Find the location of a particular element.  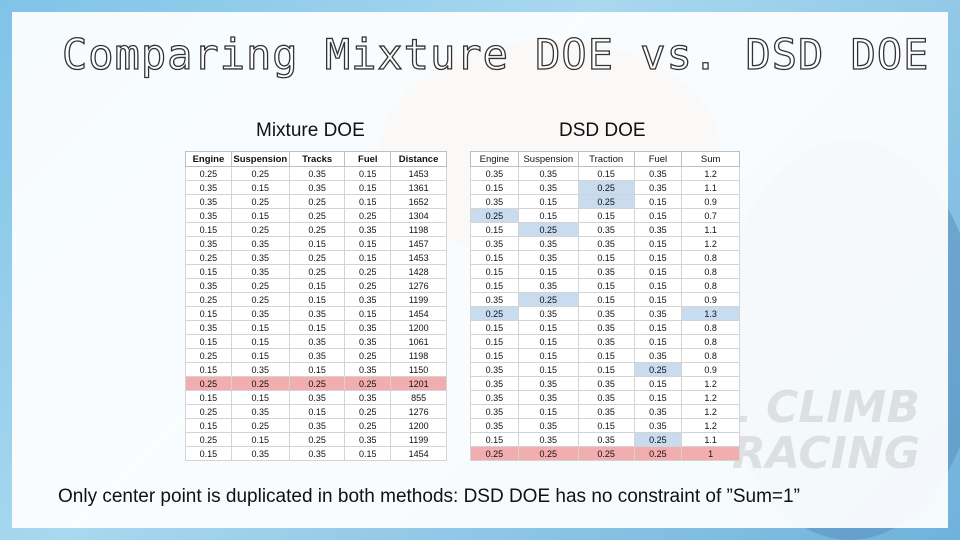

table-cell: 1276 is located at coordinates (418, 411).